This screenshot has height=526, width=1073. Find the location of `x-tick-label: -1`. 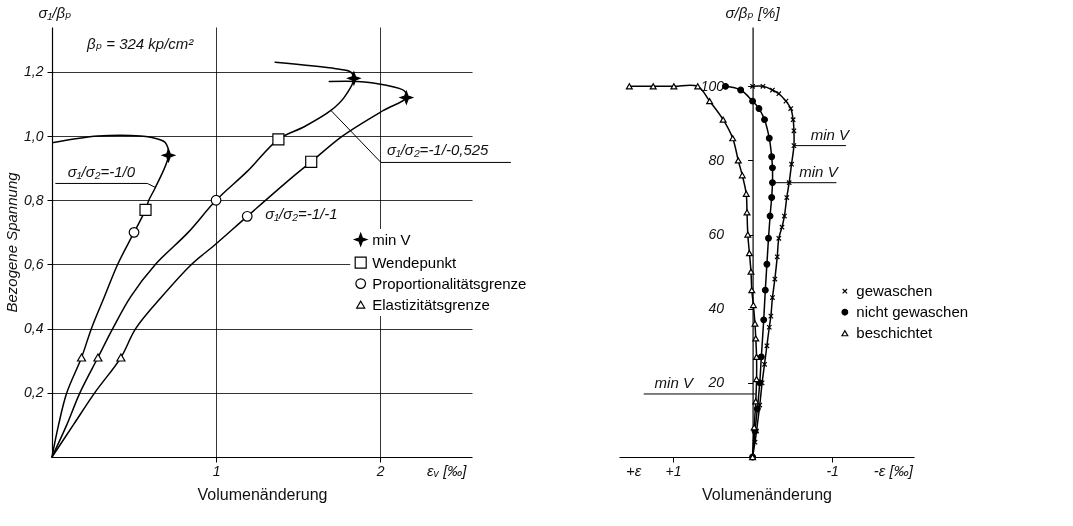

x-tick-label: -1 is located at coordinates (832, 470).